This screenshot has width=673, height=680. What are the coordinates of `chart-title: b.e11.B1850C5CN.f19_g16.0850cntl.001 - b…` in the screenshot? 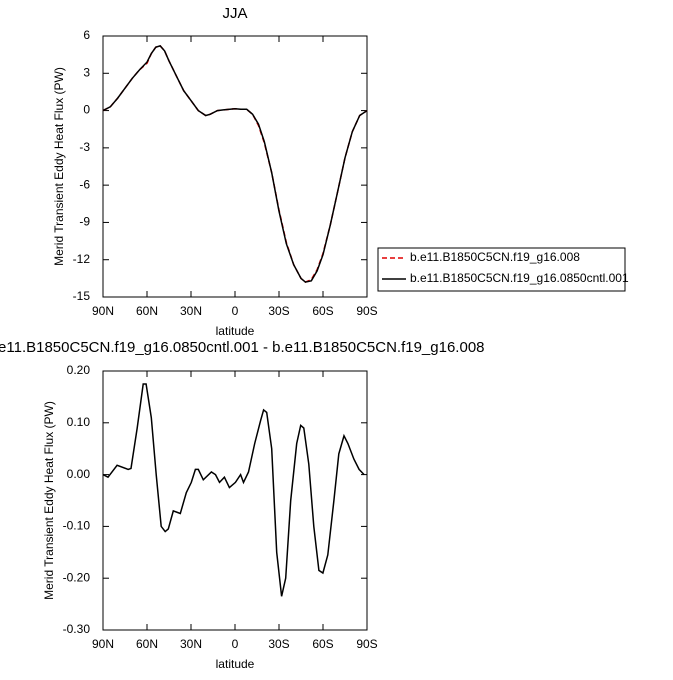 It's located at (242, 347).